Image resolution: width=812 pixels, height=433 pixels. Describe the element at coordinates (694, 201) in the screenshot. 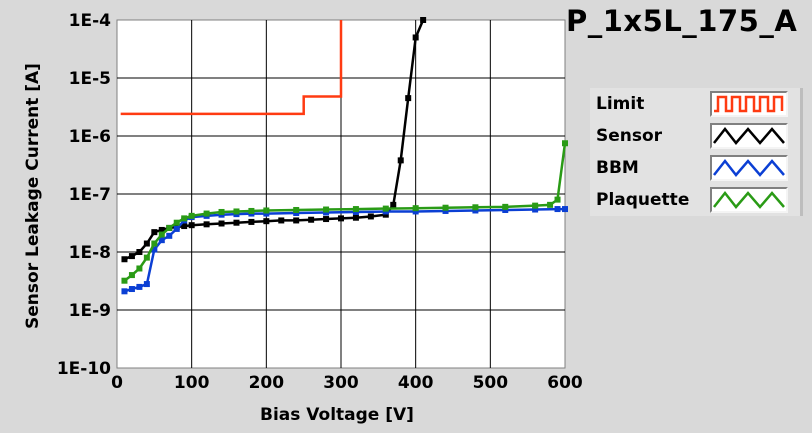

I see `legend-item-plaquette: Plaquette` at that location.